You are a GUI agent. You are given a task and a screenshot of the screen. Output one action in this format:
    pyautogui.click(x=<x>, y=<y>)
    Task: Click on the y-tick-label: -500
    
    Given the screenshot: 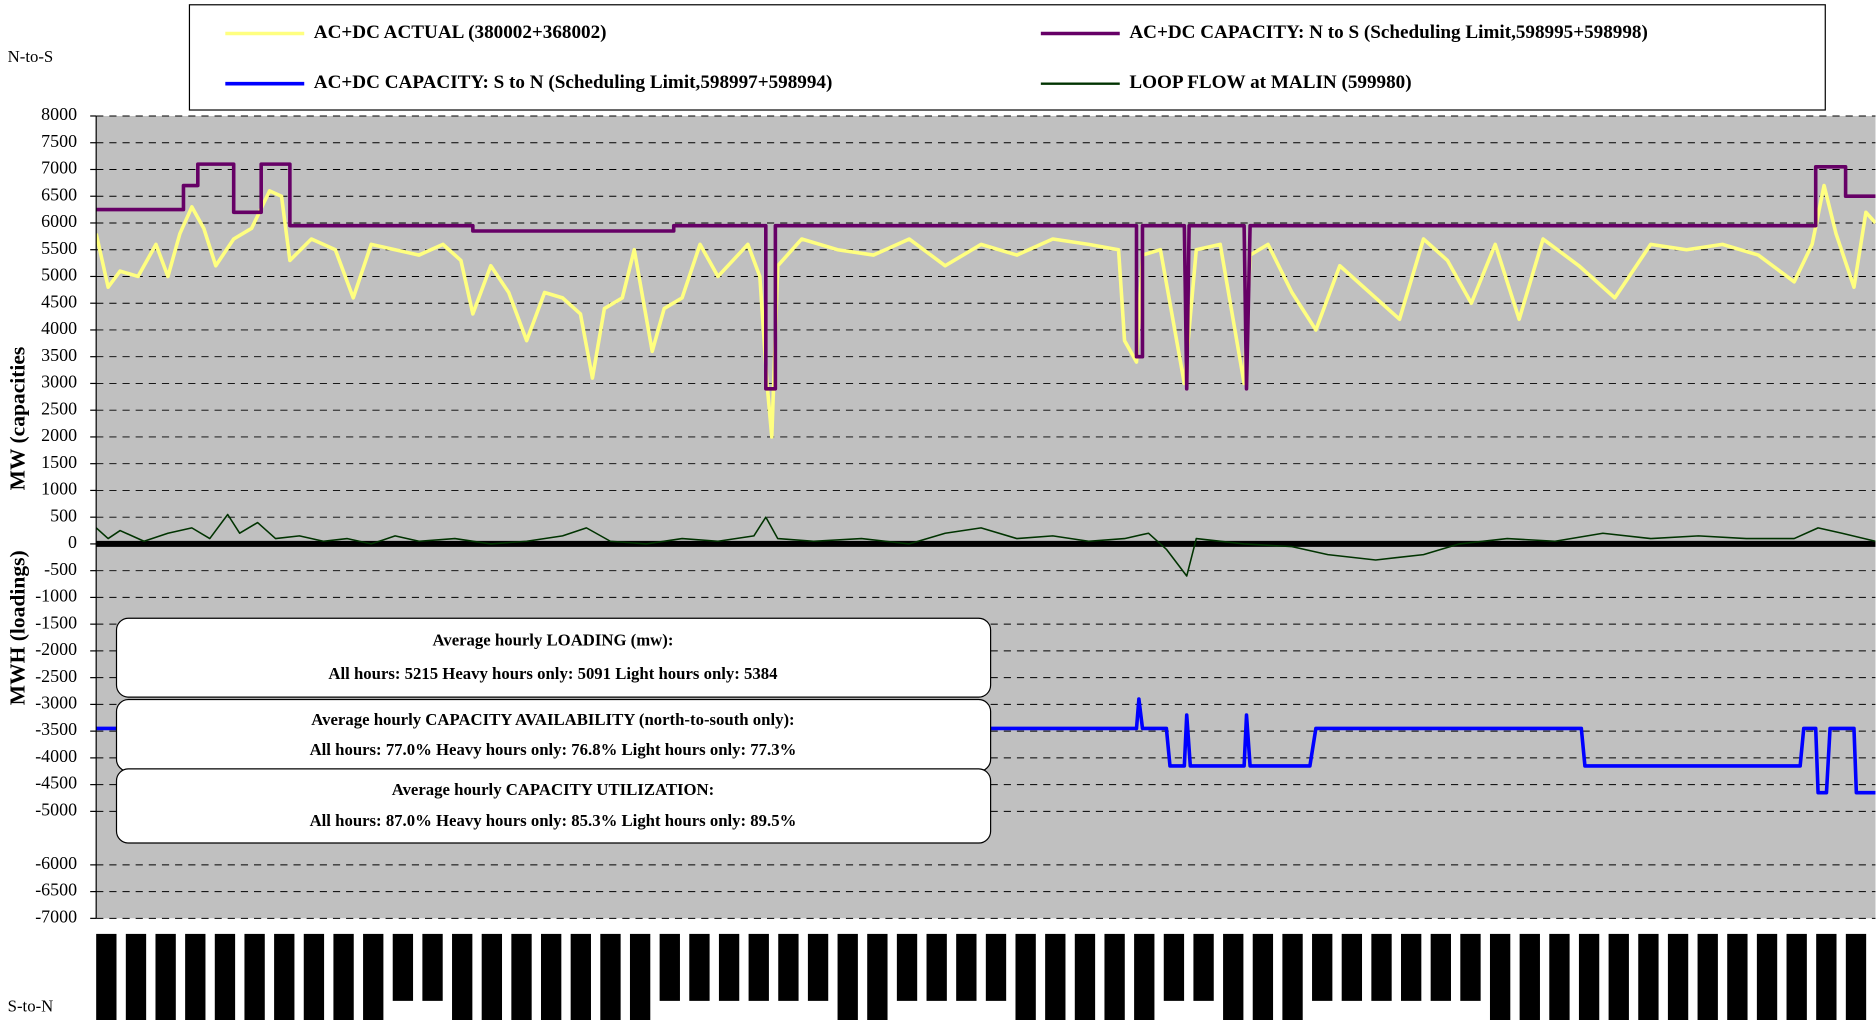 What is the action you would take?
    pyautogui.click(x=60, y=569)
    